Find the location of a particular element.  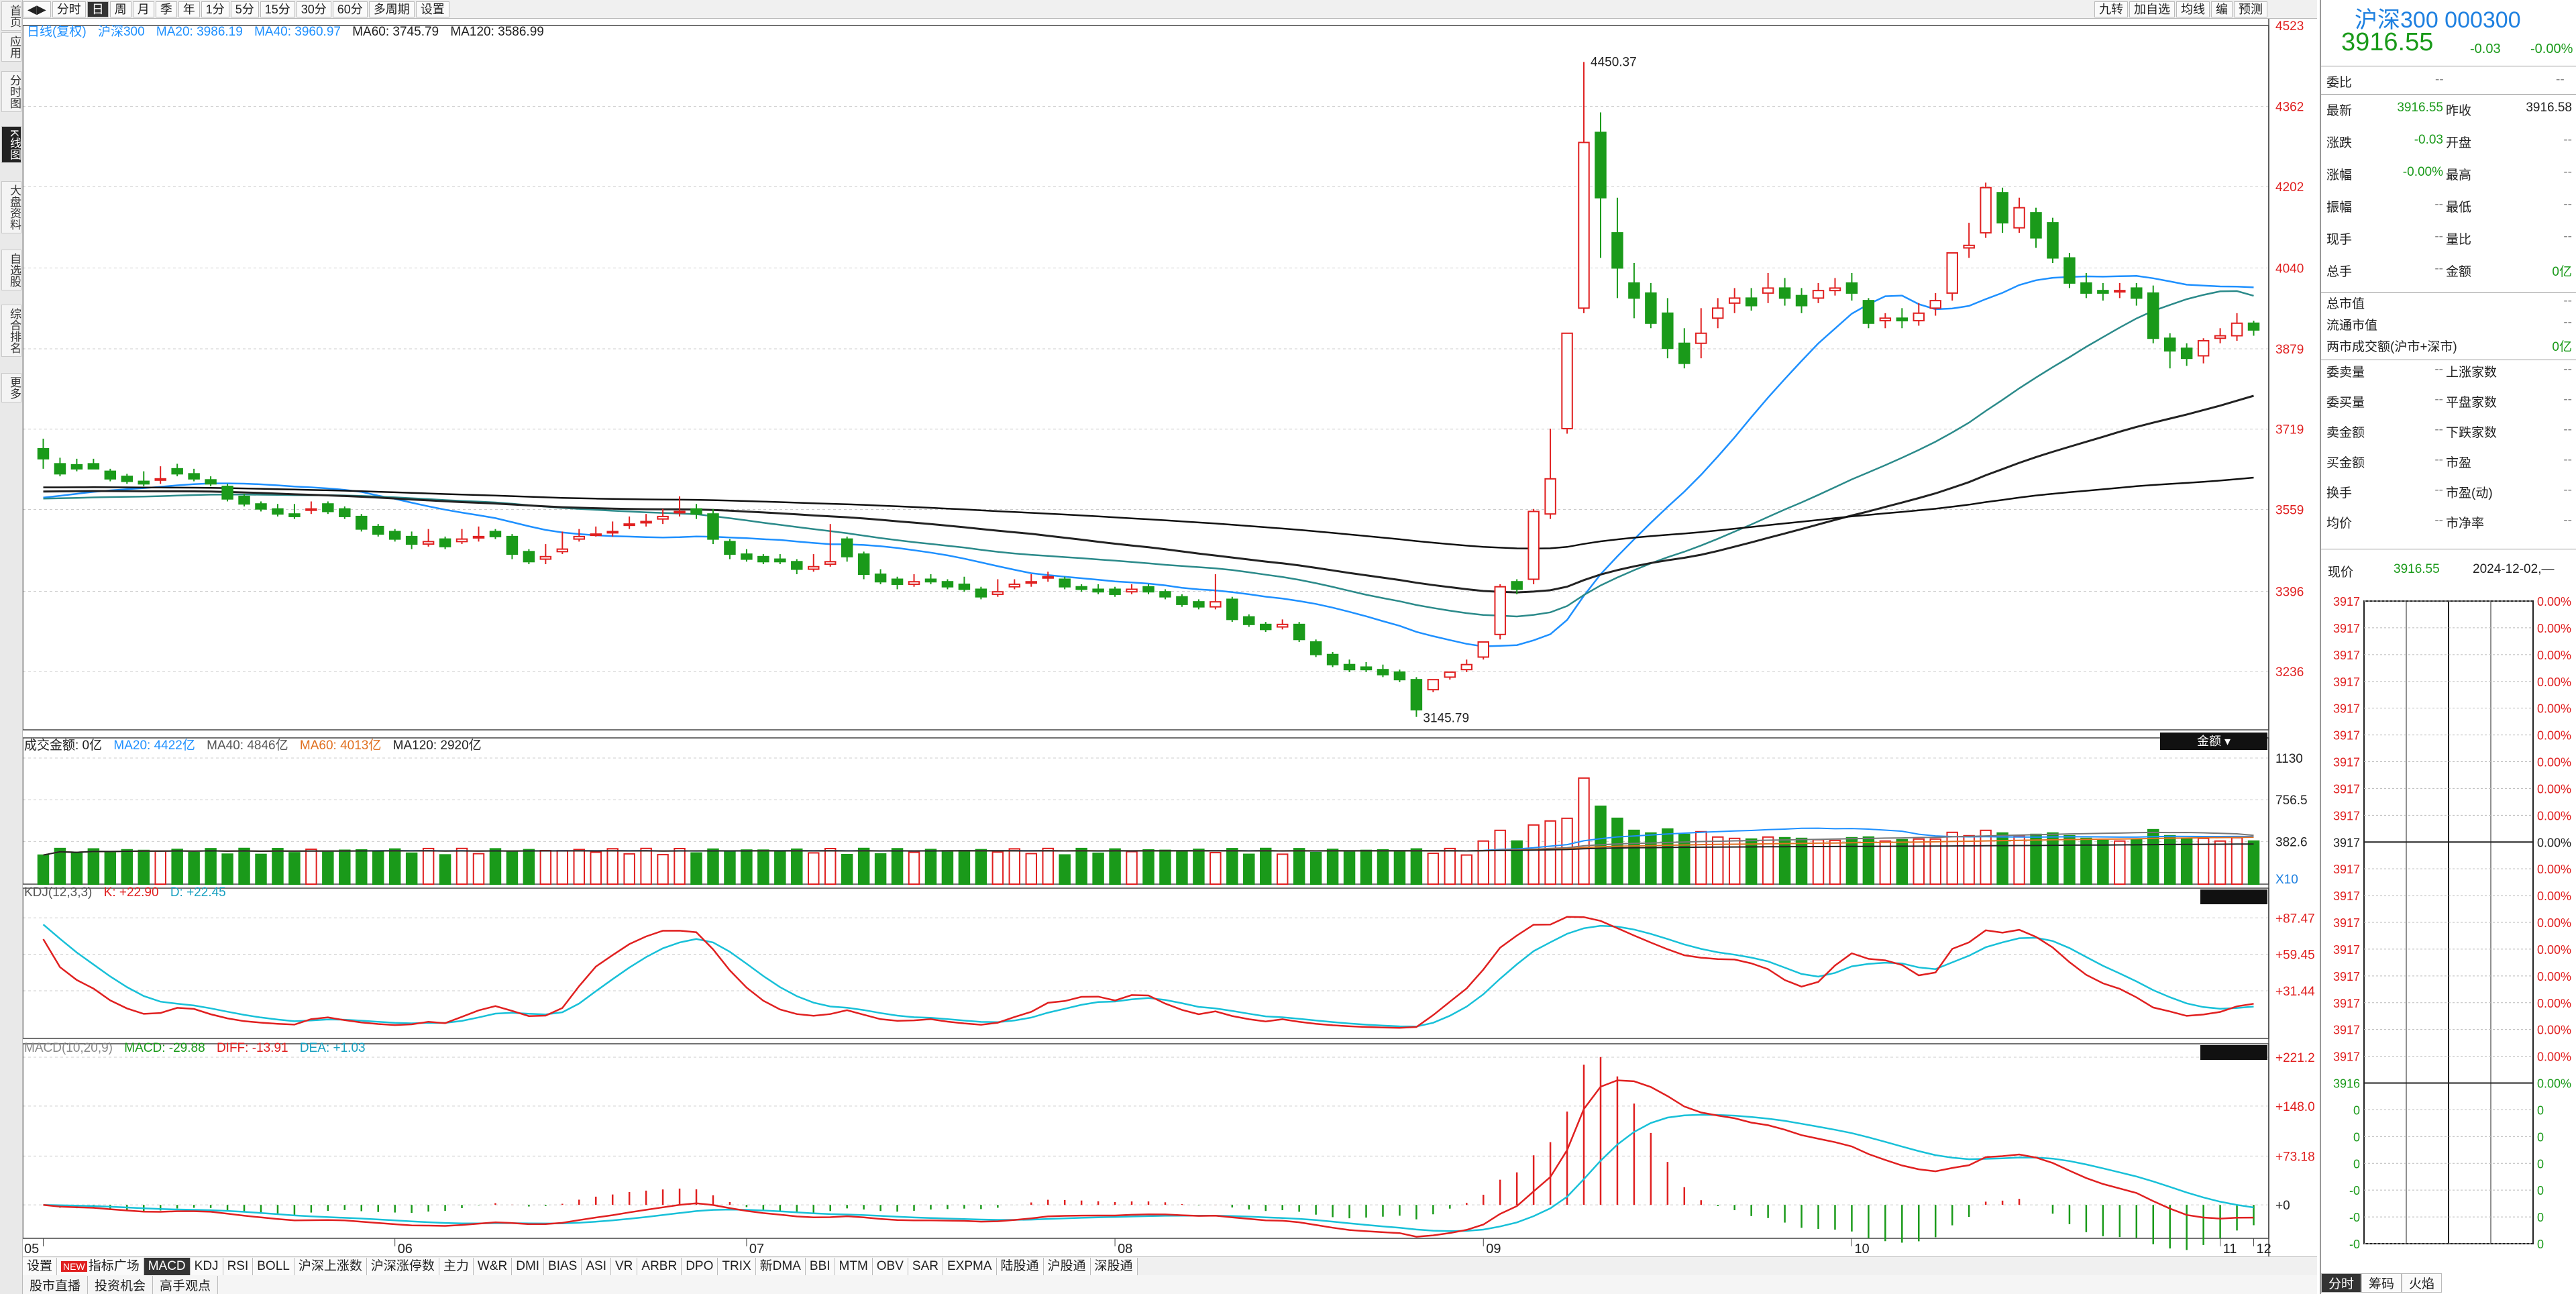

indicator-tab-13: VR is located at coordinates (624, 1266).